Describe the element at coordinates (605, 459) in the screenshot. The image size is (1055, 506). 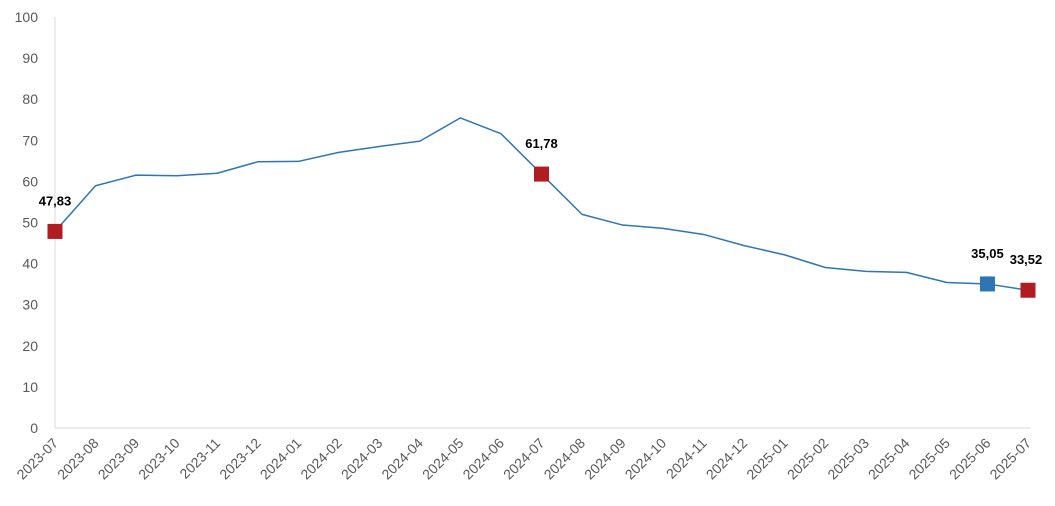
I see `x-tick-label: 2024-09` at that location.